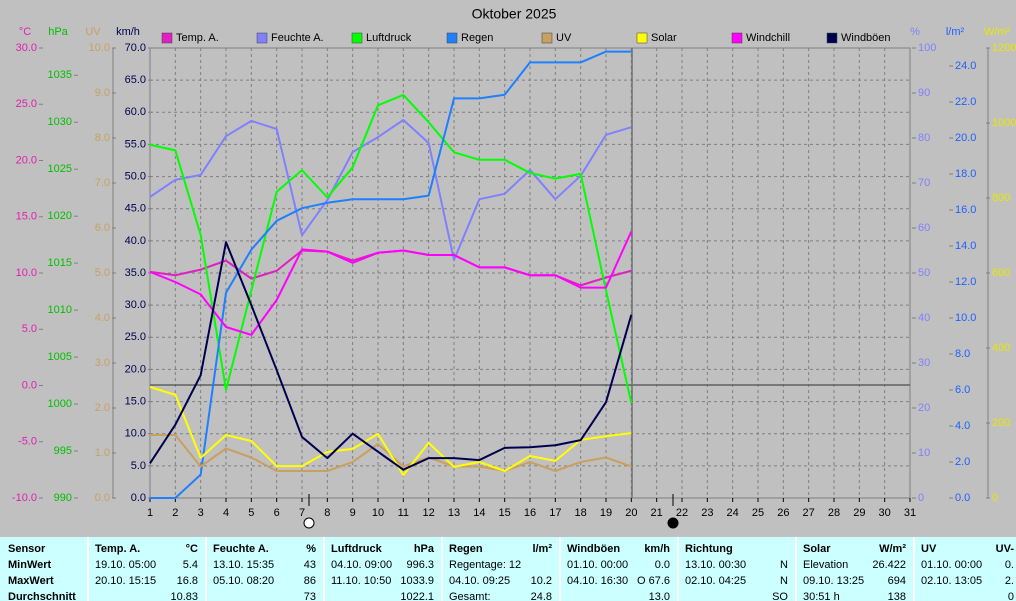 The height and width of the screenshot is (601, 1016). What do you see at coordinates (530, 513) in the screenshot?
I see `x-tick-label: 16` at bounding box center [530, 513].